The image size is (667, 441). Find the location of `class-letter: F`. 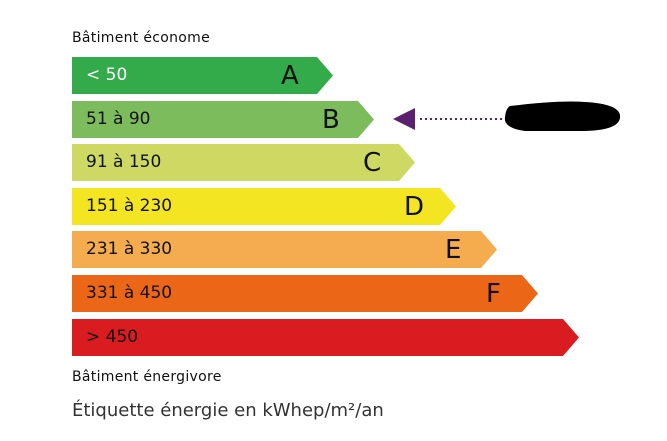

class-letter: F is located at coordinates (493, 294).